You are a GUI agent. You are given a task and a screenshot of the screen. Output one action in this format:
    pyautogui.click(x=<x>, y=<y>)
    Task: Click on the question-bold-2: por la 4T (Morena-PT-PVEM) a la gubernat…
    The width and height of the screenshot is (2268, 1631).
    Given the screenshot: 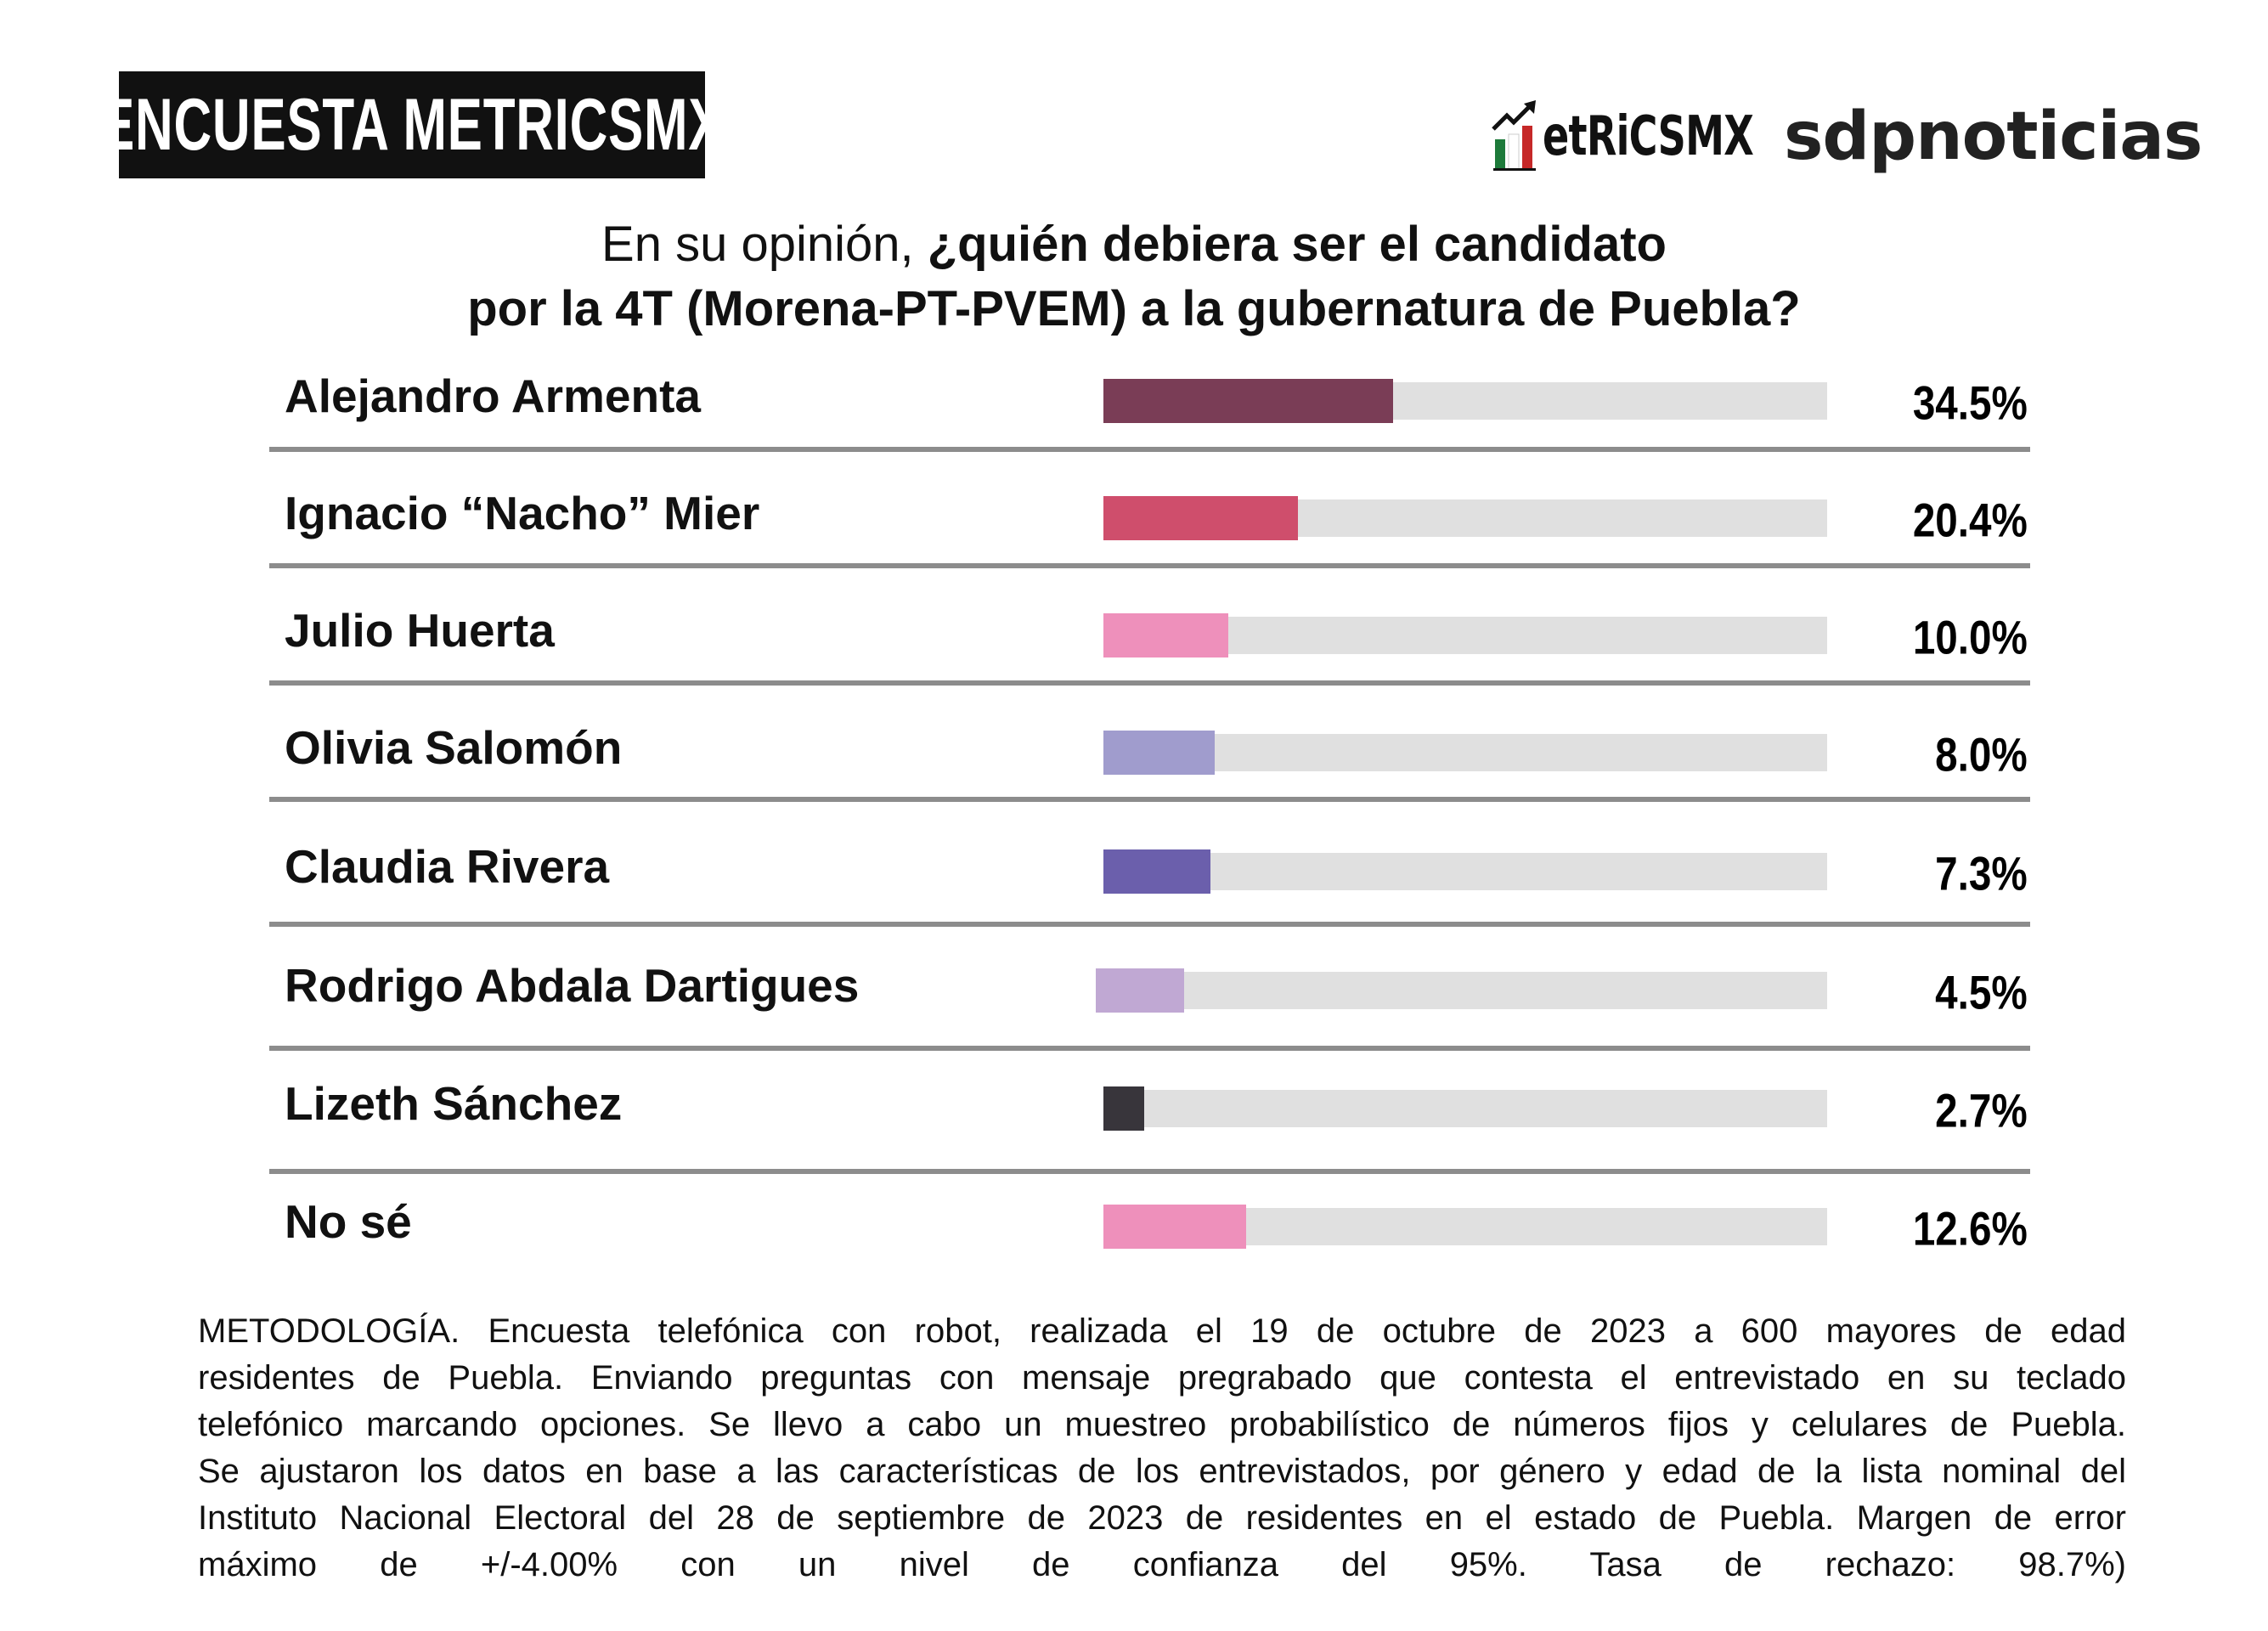 What is the action you would take?
    pyautogui.click(x=1134, y=308)
    